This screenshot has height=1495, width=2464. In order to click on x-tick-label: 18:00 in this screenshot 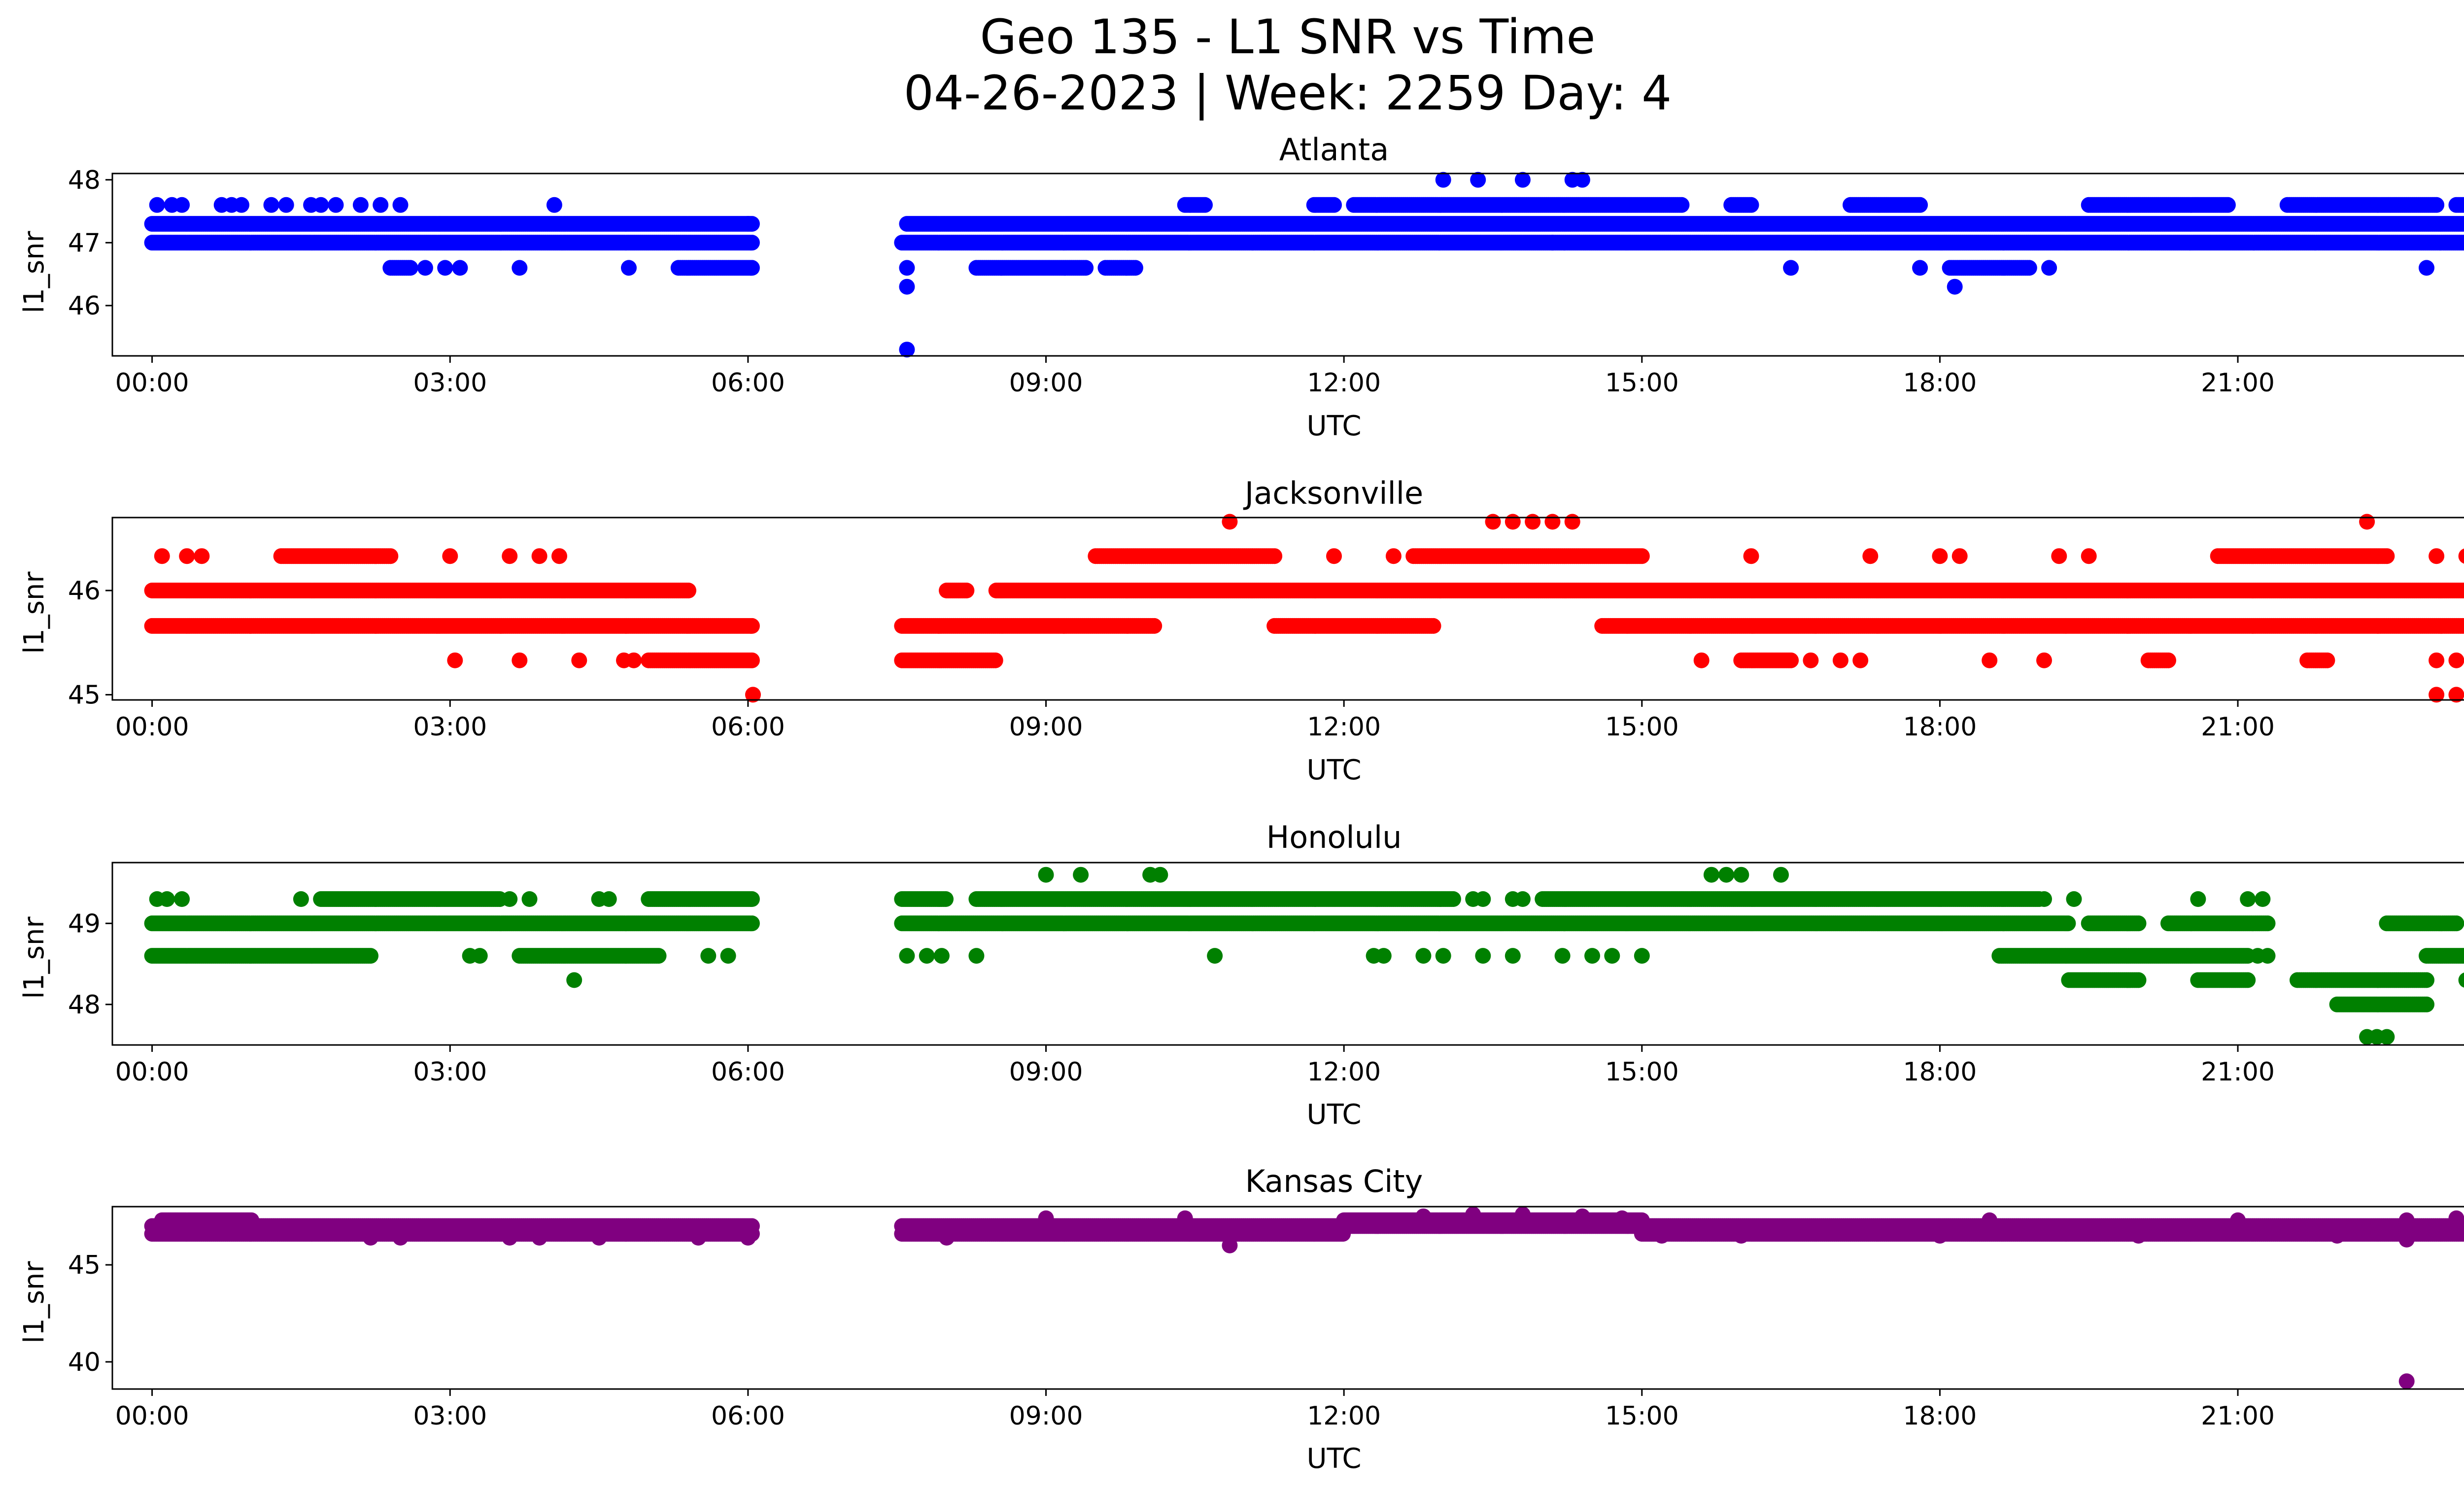, I will do `click(1940, 383)`.